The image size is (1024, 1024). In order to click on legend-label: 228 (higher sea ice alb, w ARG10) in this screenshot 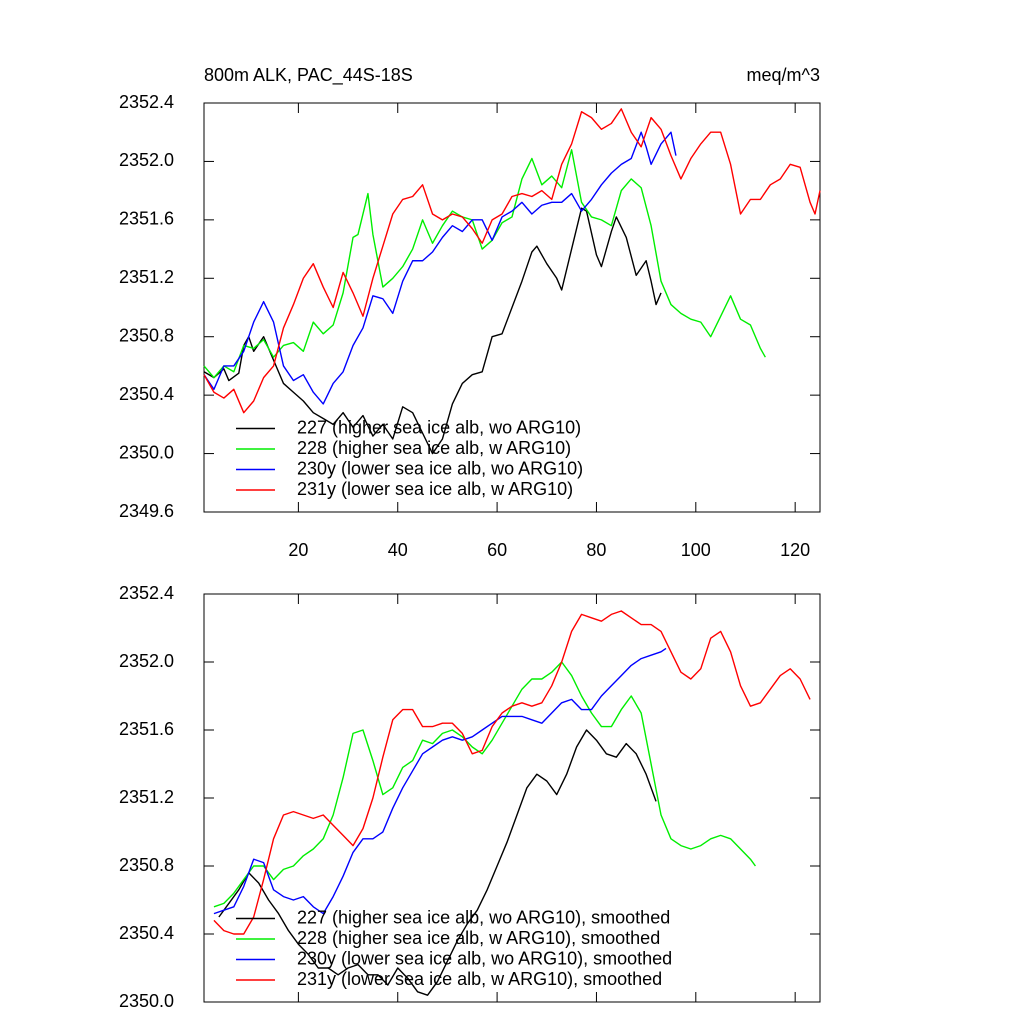, I will do `click(434, 448)`.